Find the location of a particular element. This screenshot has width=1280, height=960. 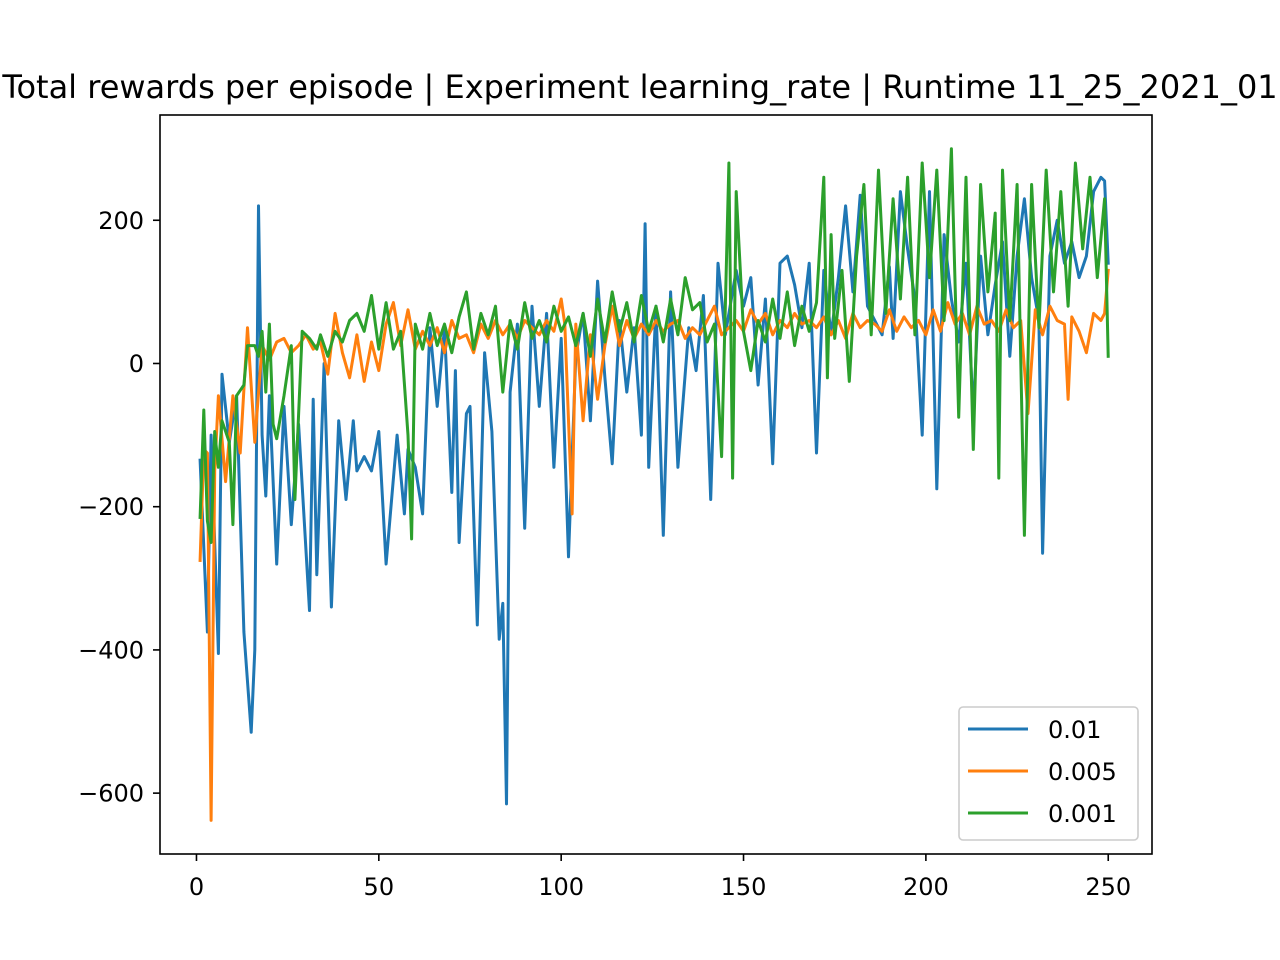

legend-label: 0.01 is located at coordinates (1074, 730).